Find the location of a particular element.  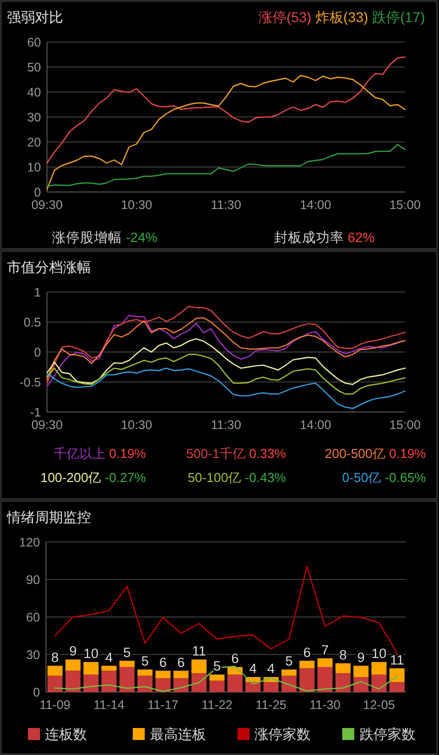

x-tick-label: 11-22 is located at coordinates (217, 705).